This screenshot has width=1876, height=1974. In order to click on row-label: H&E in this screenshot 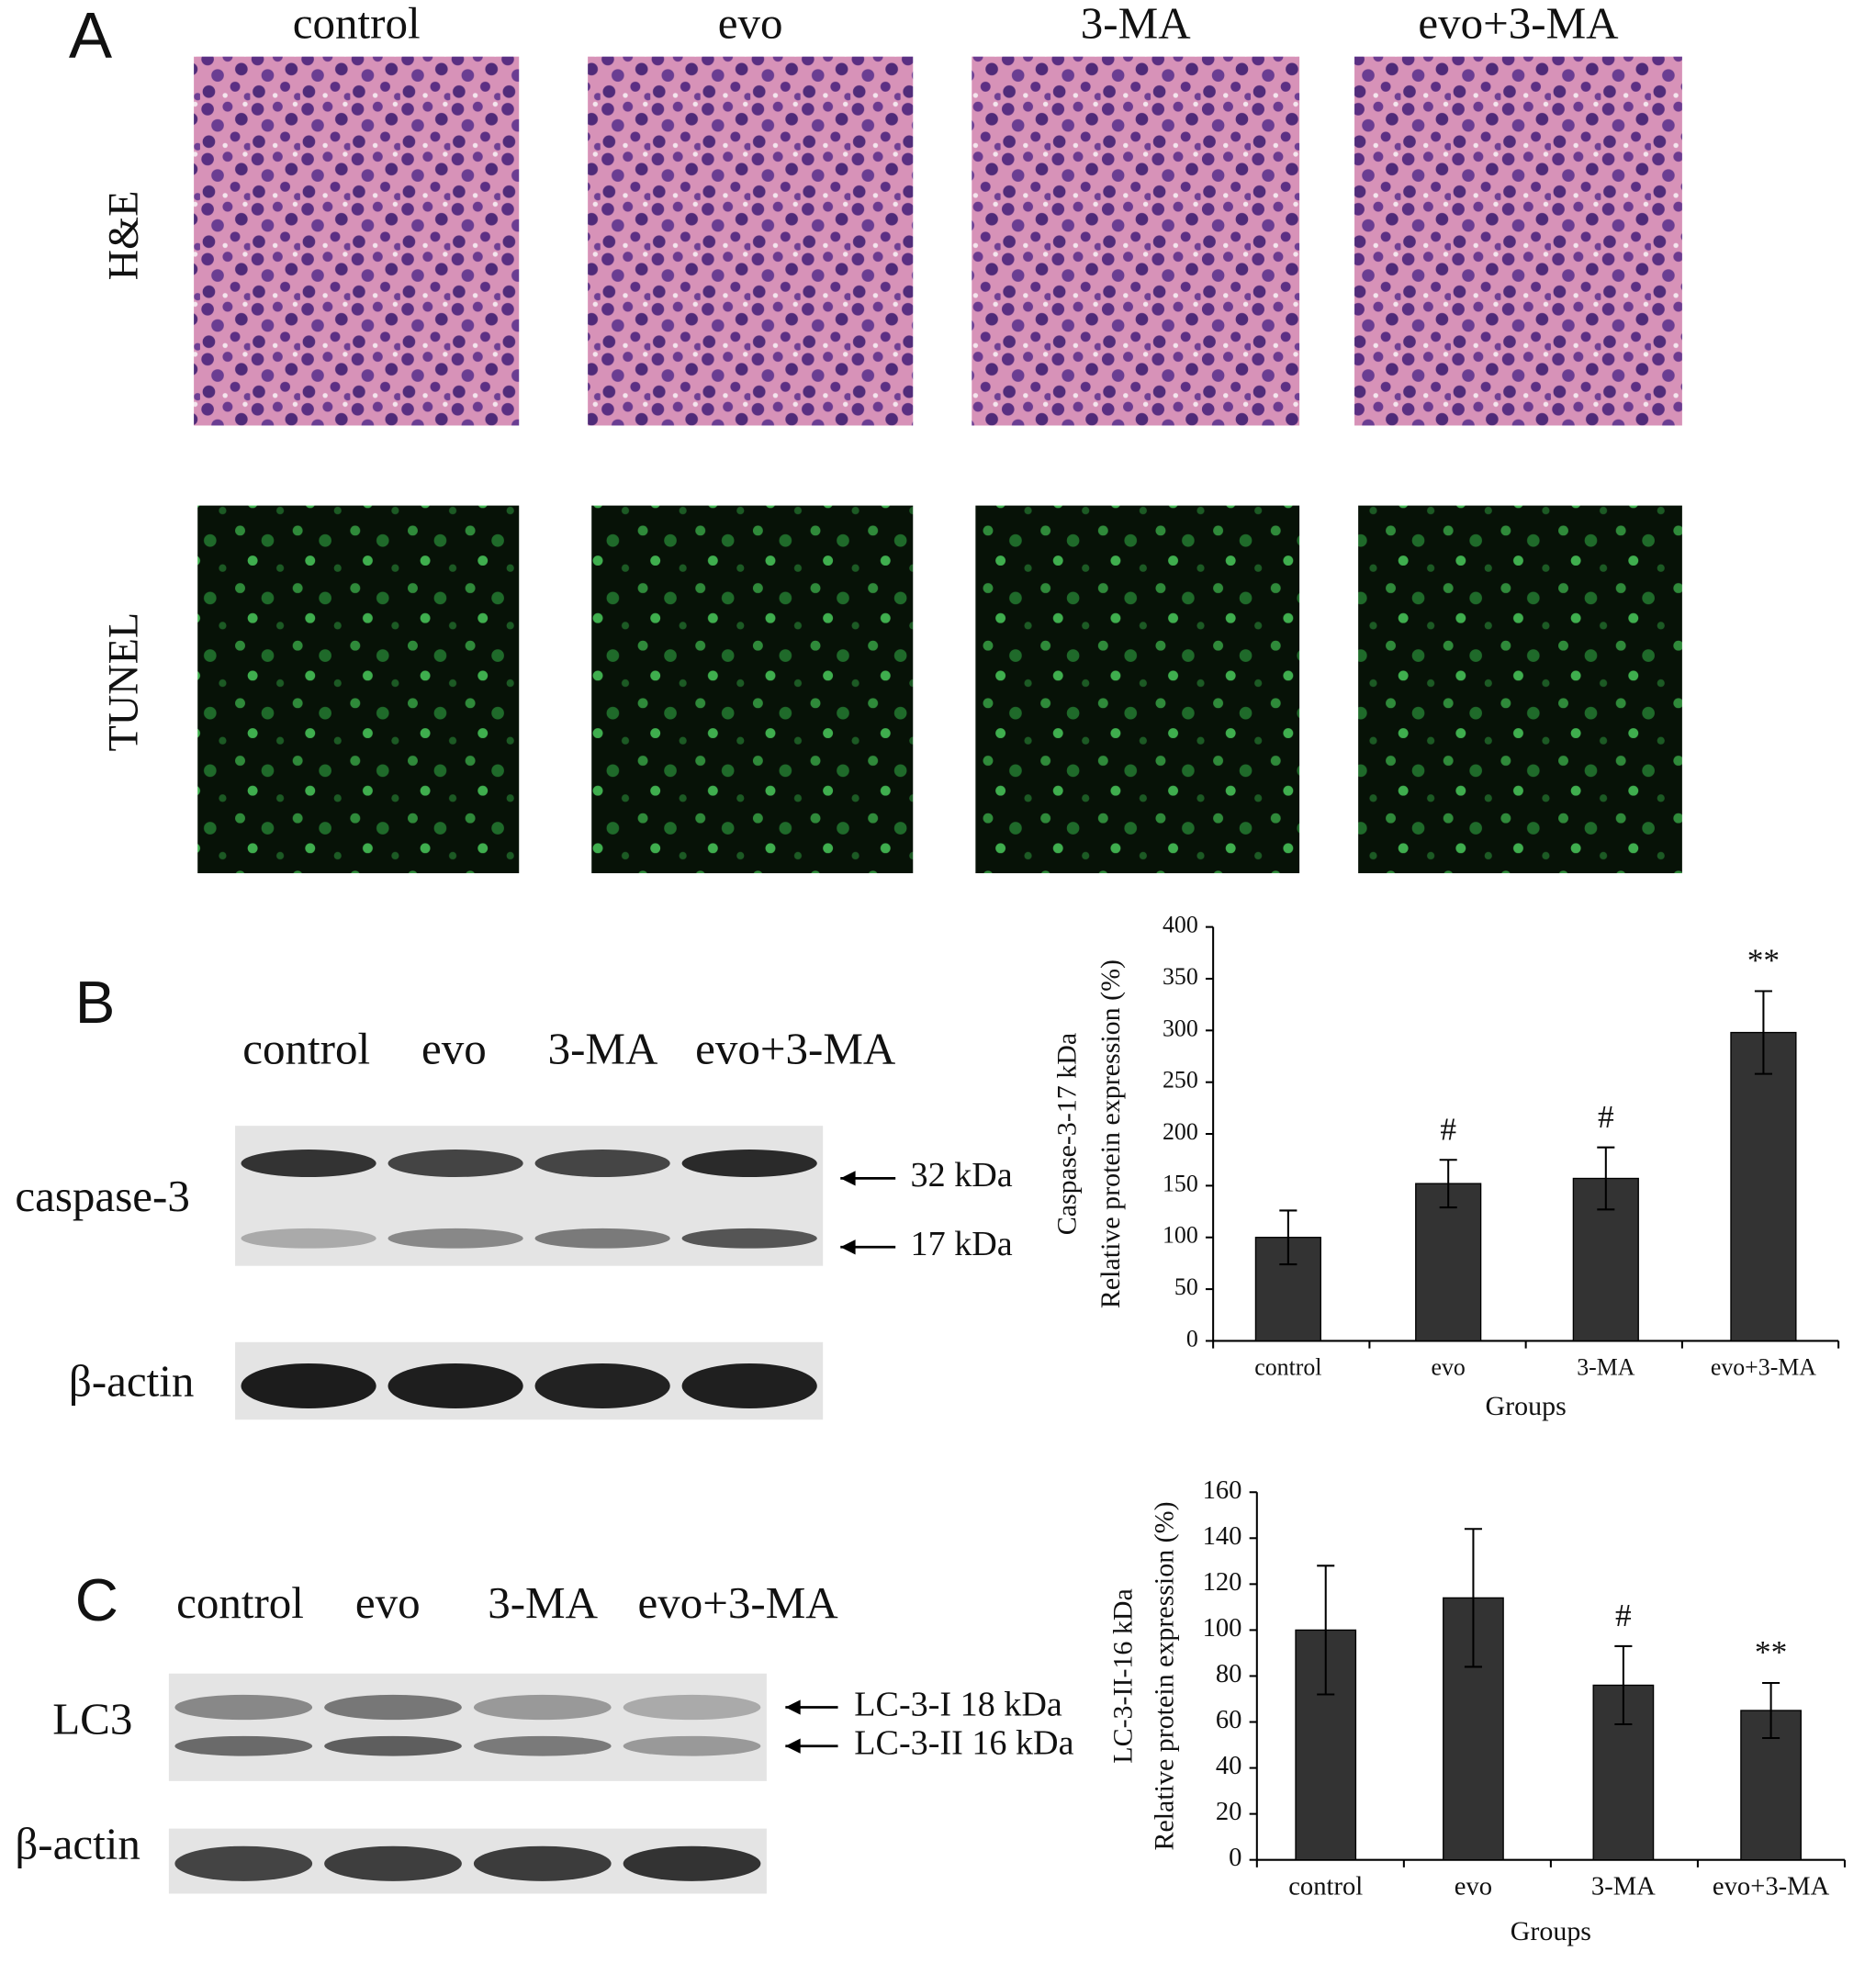, I will do `click(124, 236)`.